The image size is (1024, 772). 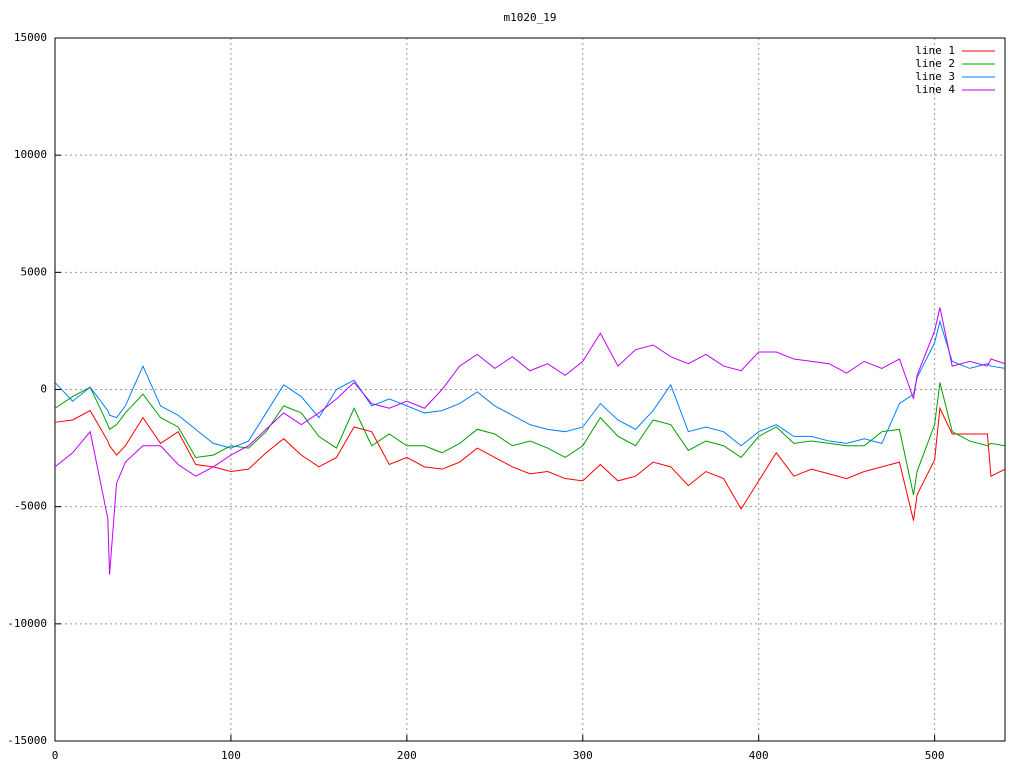 I want to click on y-tick-label: -5000, so click(x=30, y=506).